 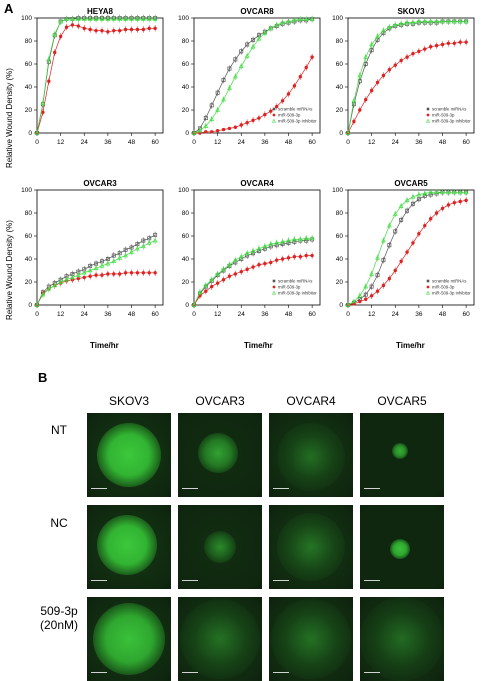 I want to click on column-header-ovcar3: OVCAR3, so click(x=220, y=401).